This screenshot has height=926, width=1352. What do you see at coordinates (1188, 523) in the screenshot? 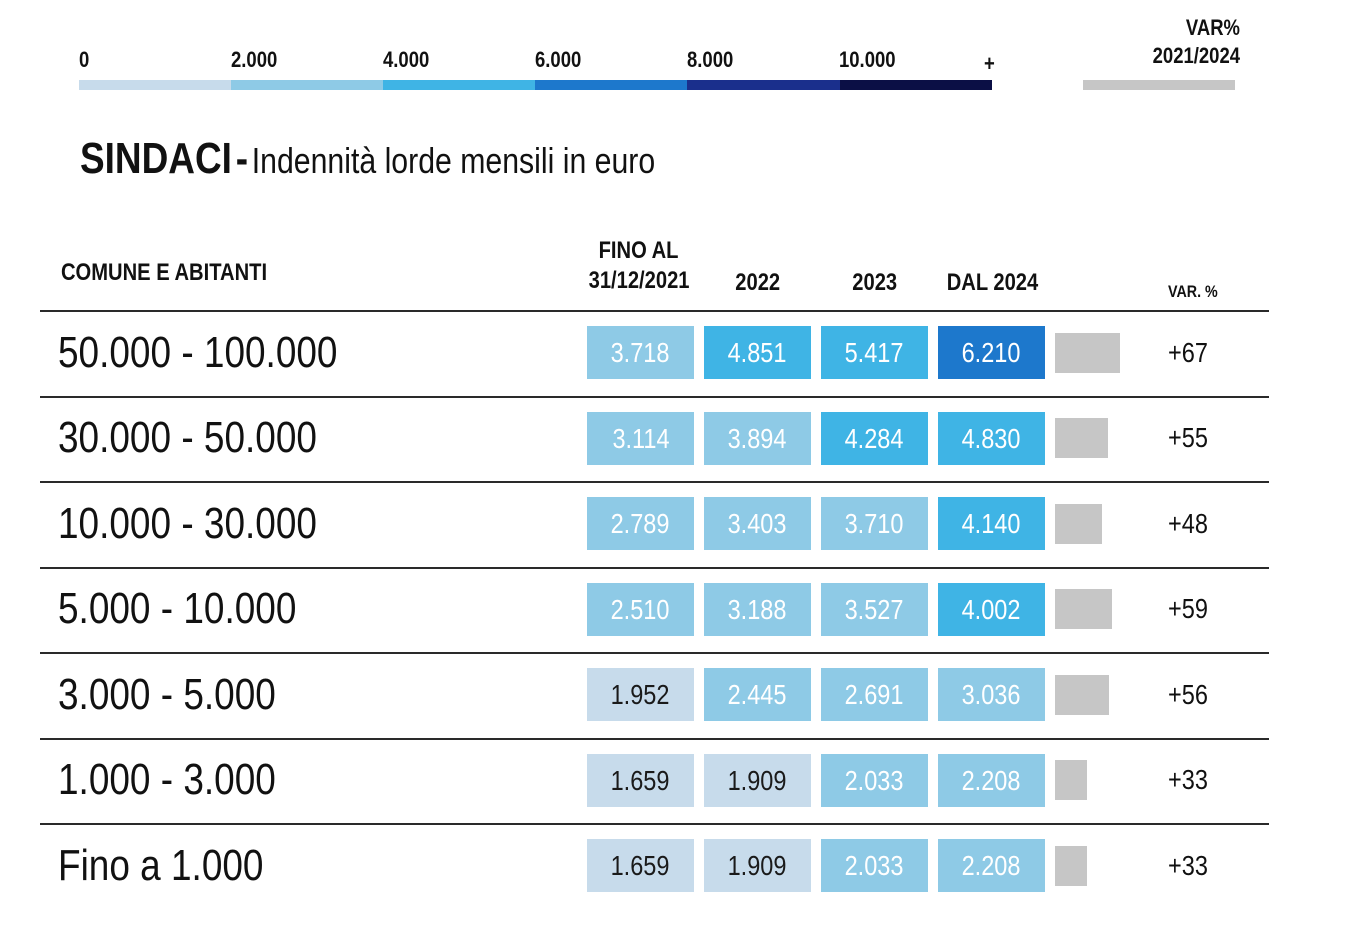
I see `var-value-text: +48` at bounding box center [1188, 523].